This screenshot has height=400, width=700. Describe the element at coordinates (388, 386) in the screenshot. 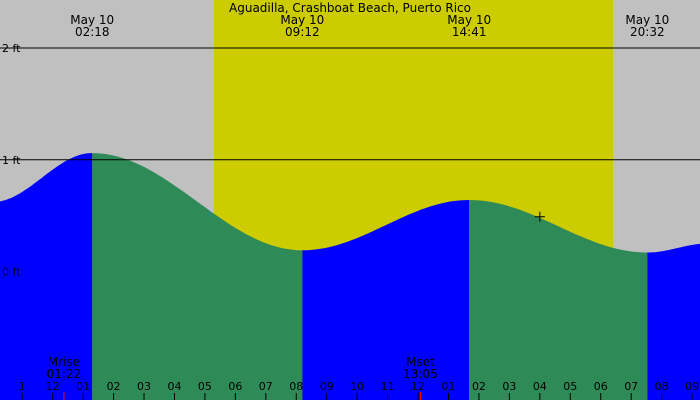

I see `x-tick-label: 11` at that location.